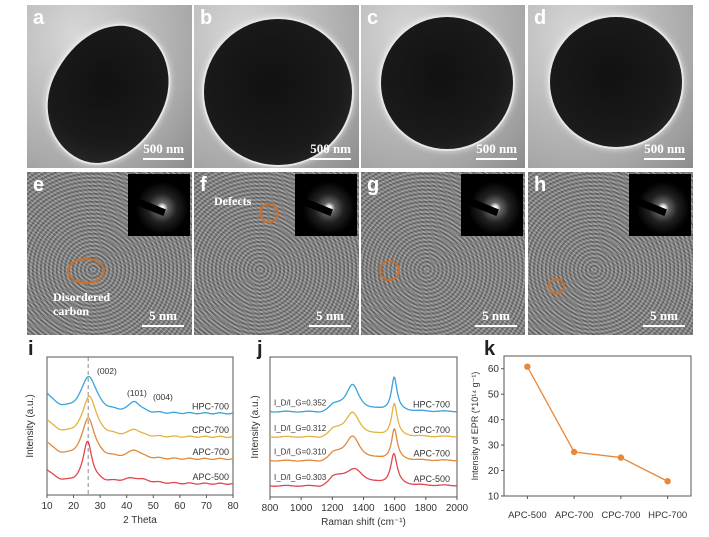  I want to click on y-tick-label: 20, so click(494, 471).